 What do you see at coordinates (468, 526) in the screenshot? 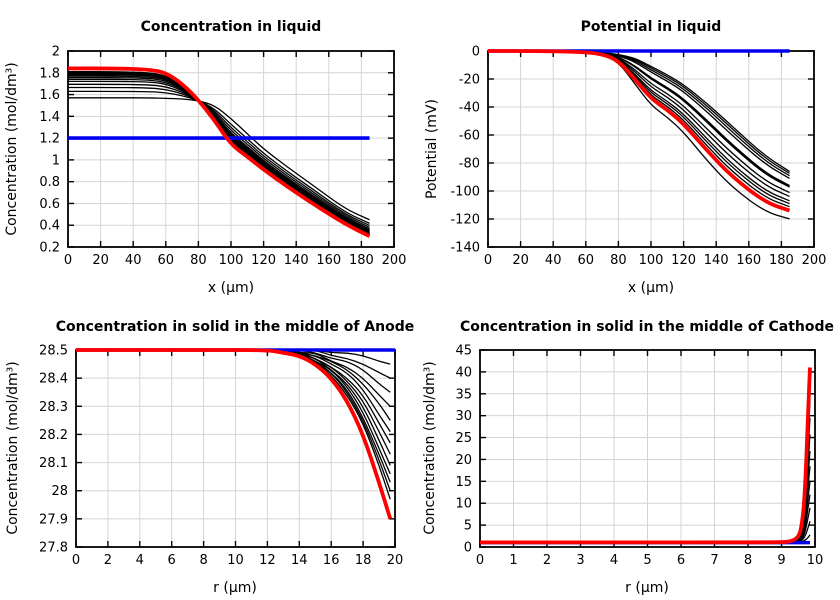
I see `y-tick-label: 5` at bounding box center [468, 526].